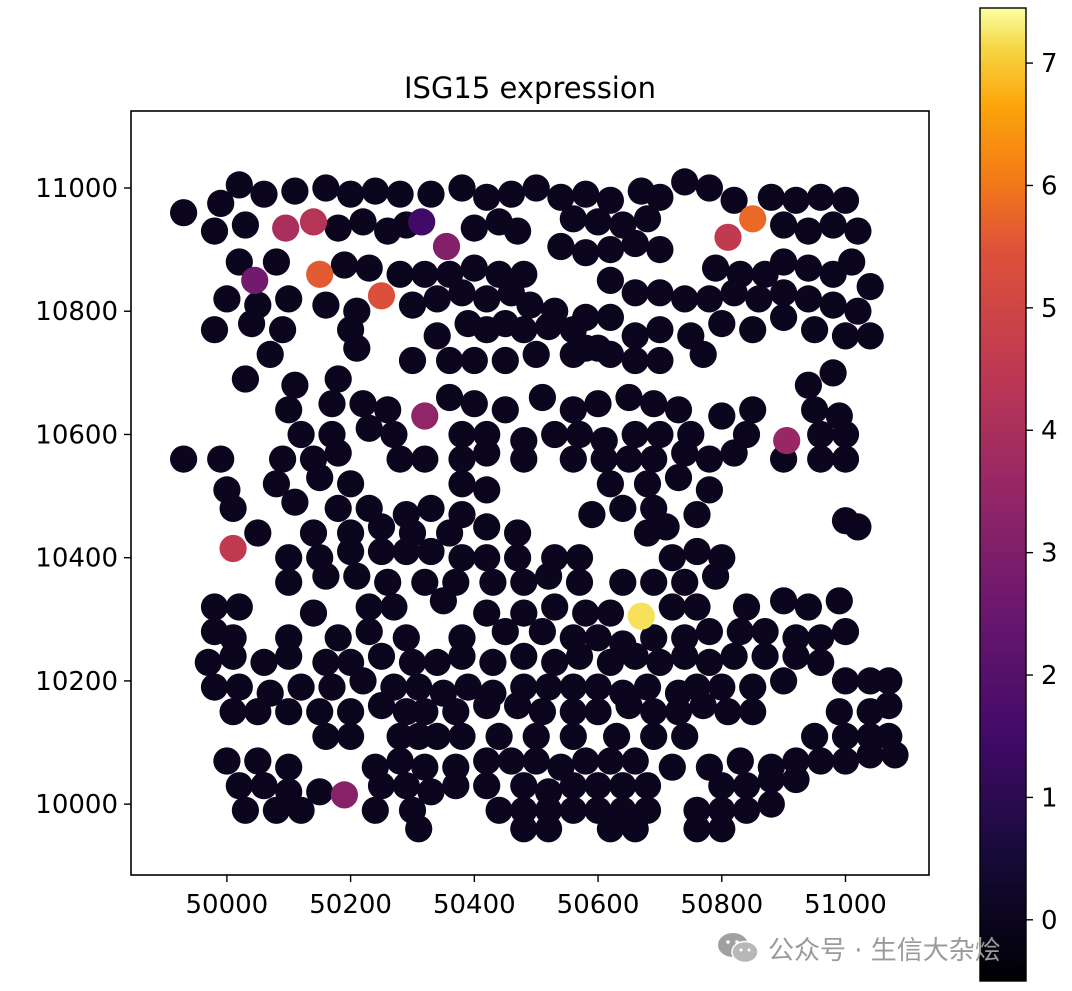 This screenshot has height=991, width=1072. What do you see at coordinates (76, 189) in the screenshot?
I see `y-tick-label: 11000` at bounding box center [76, 189].